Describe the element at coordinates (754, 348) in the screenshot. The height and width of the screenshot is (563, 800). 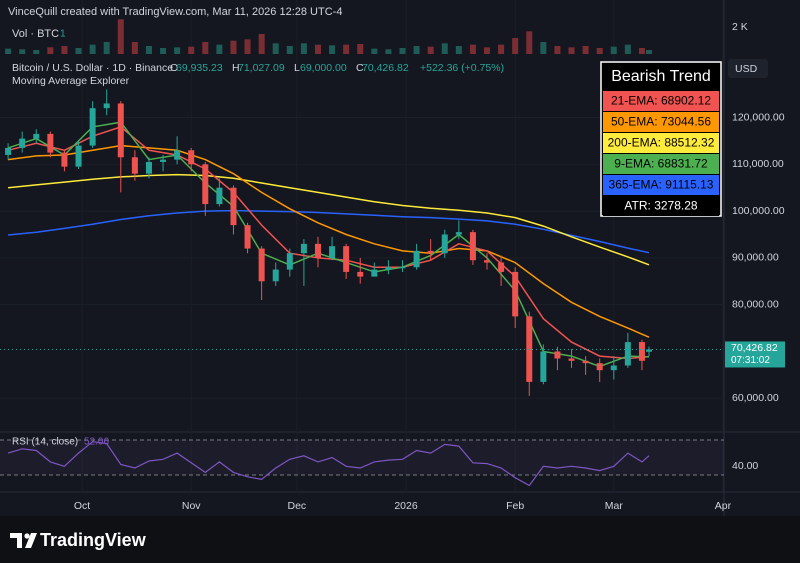
I see `last-price-label: 70,426.82` at that location.